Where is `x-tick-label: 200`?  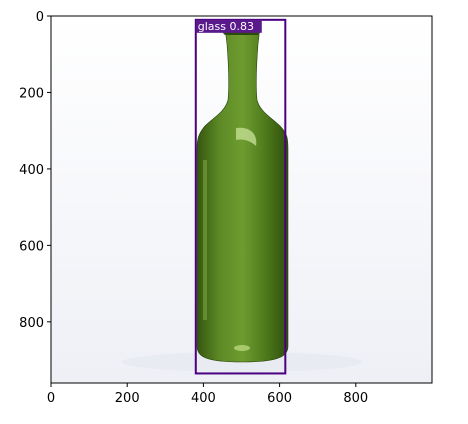 x-tick-label: 200 is located at coordinates (127, 398).